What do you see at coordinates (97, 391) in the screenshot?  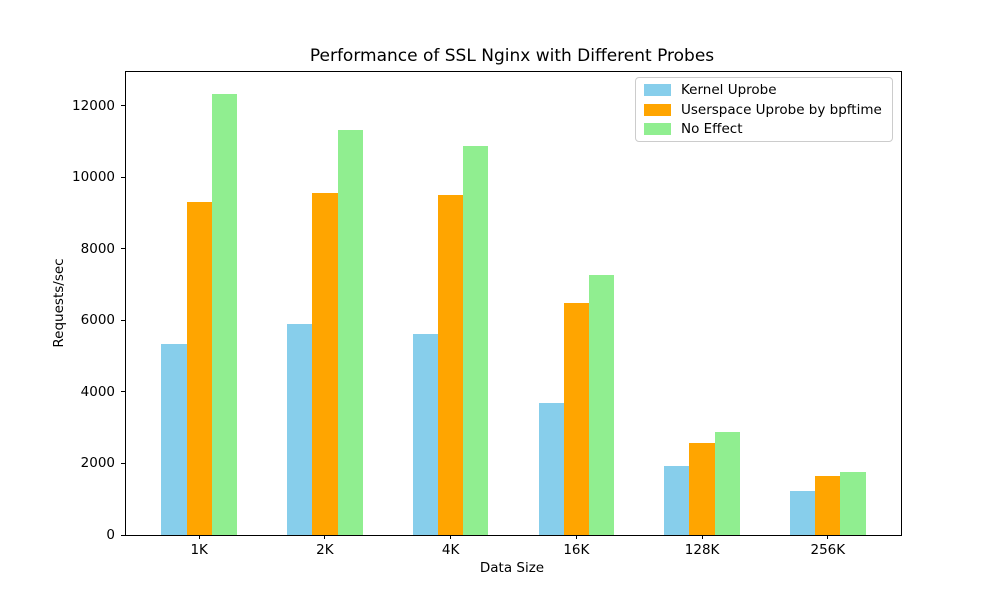 I see `y-tick-label: 4000` at bounding box center [97, 391].